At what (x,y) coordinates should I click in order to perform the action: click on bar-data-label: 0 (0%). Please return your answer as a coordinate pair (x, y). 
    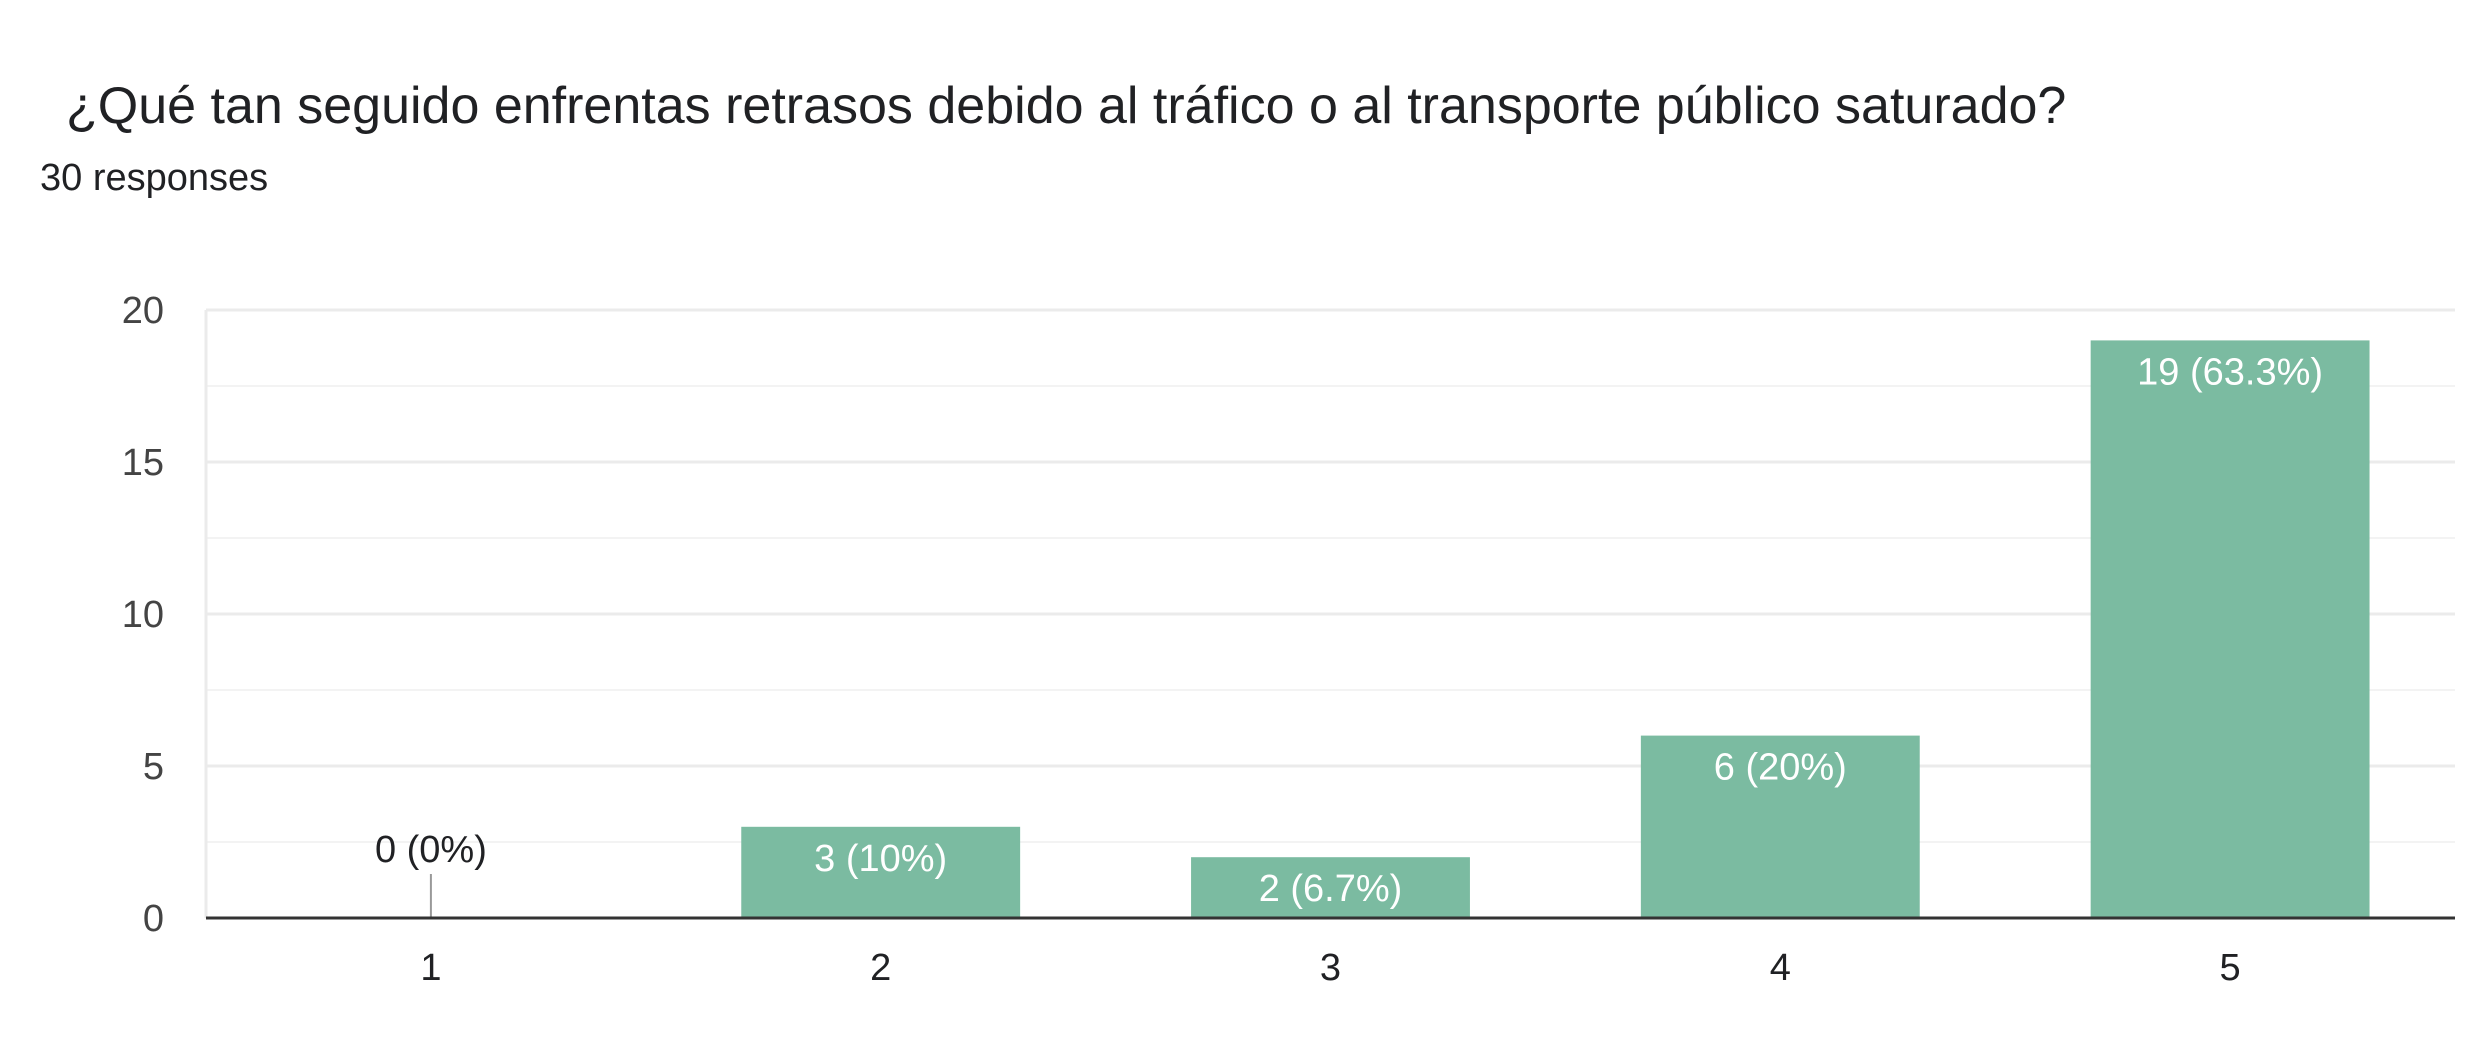
    Looking at the image, I should click on (431, 850).